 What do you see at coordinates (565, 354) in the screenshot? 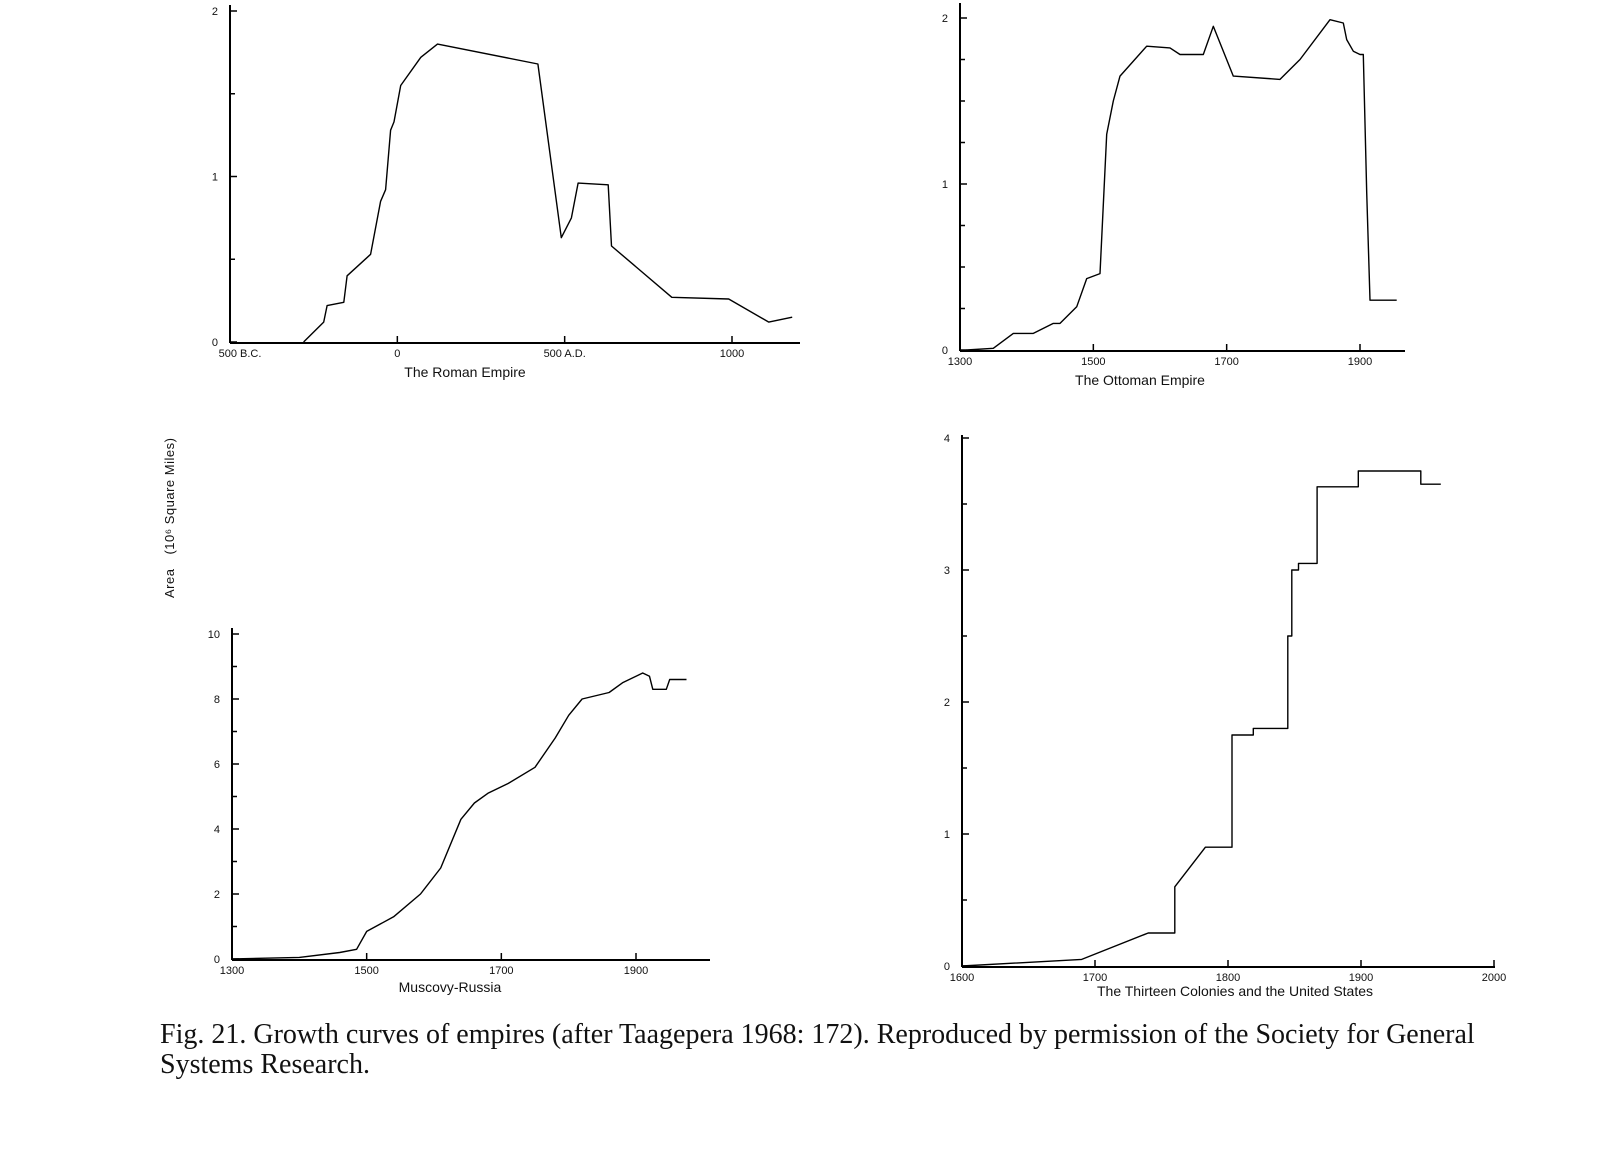
I see `x-tick-label: 500 A.D.` at bounding box center [565, 354].